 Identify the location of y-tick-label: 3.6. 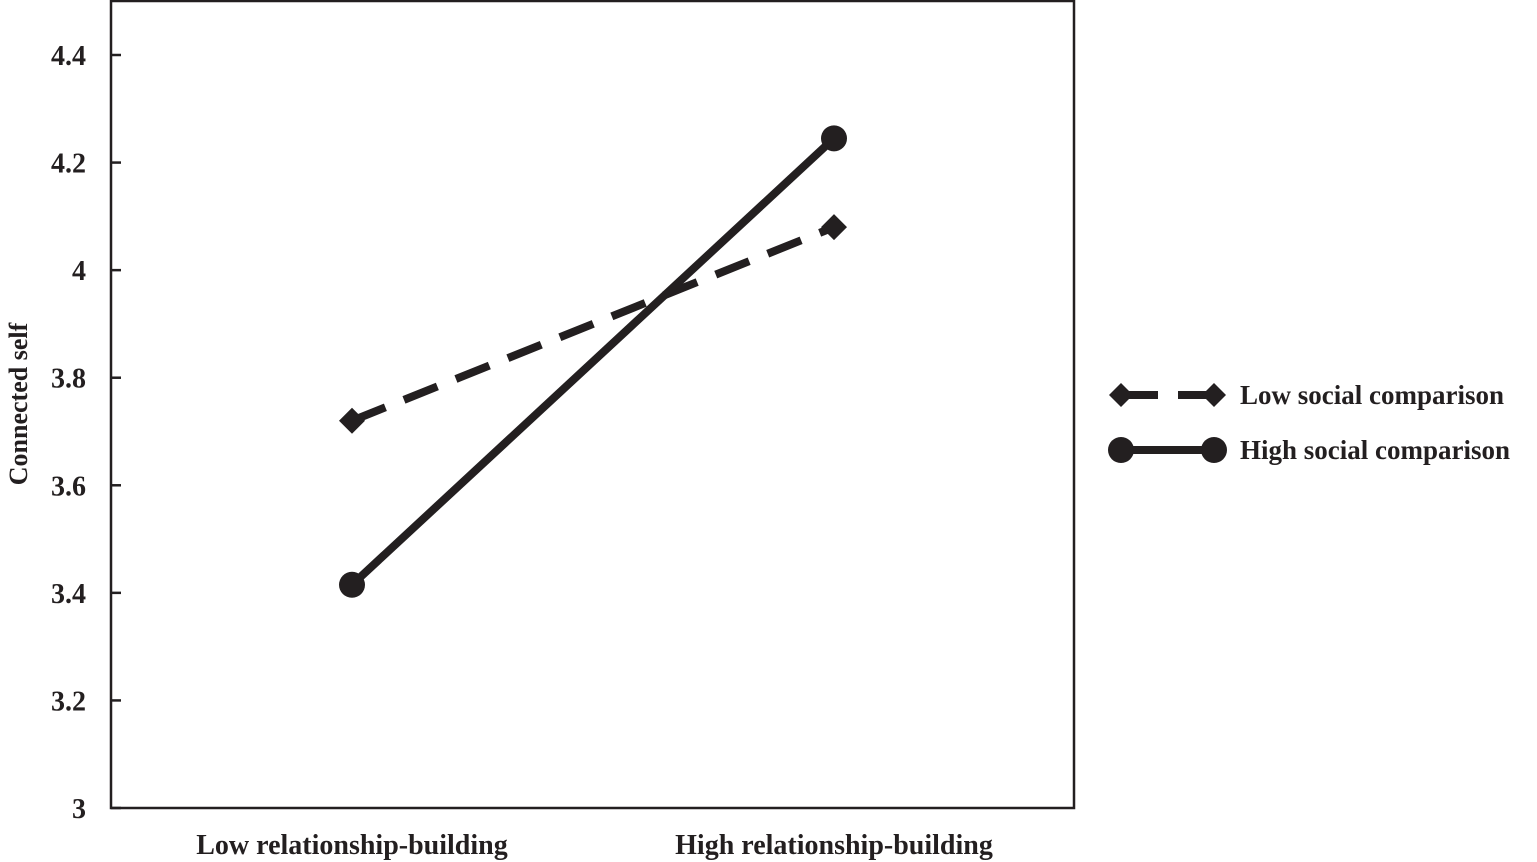
(68, 486).